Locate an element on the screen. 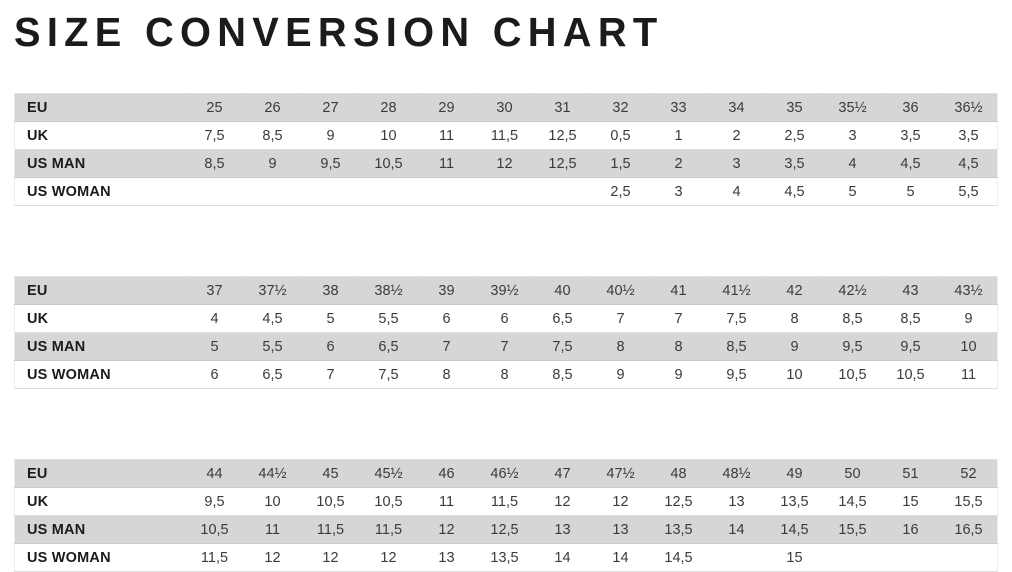  size-cell: 51 is located at coordinates (910, 473).